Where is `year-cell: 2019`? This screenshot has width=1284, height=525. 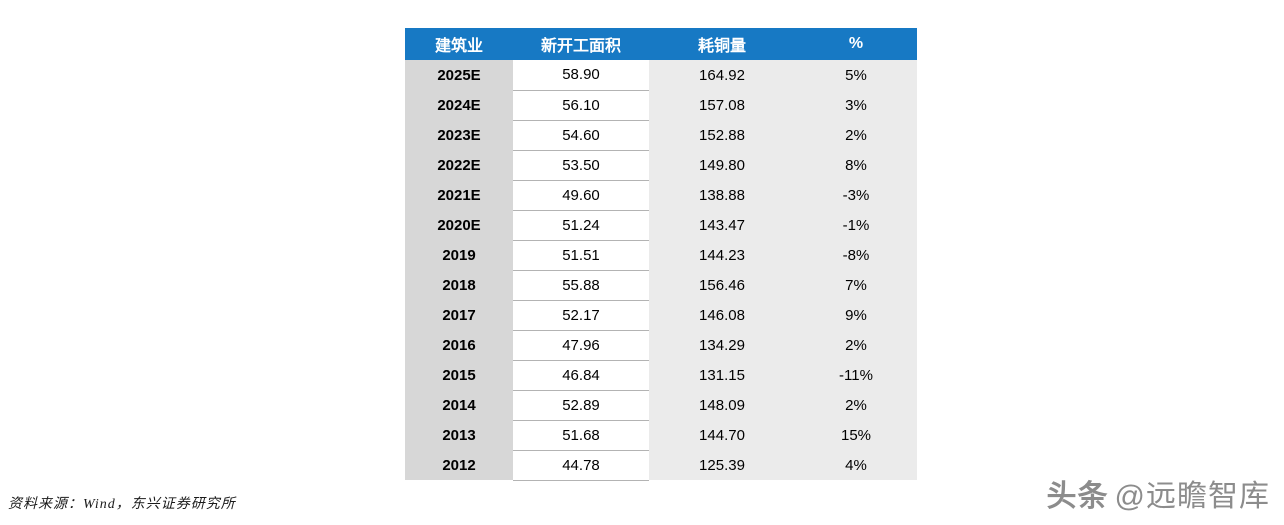
year-cell: 2019 is located at coordinates (459, 255).